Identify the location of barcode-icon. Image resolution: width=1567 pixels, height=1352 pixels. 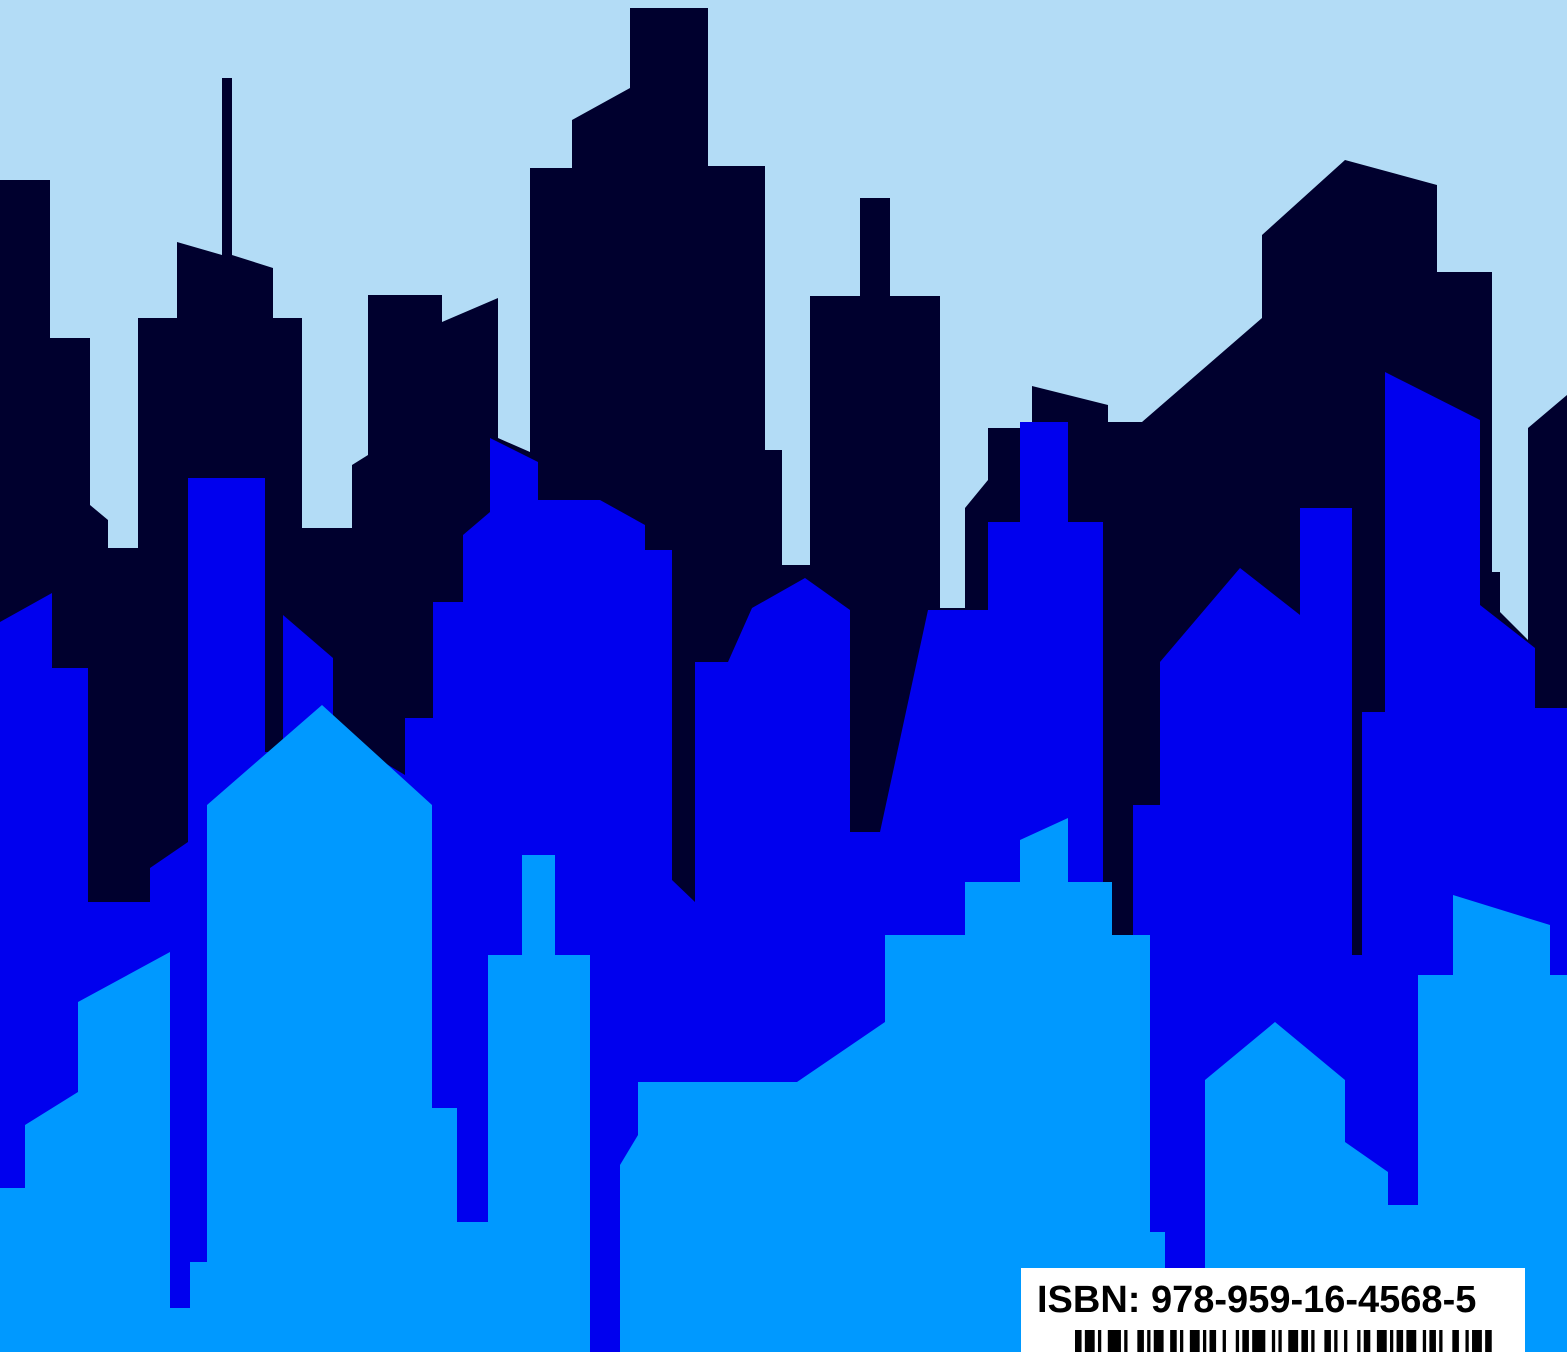
(1283, 1341).